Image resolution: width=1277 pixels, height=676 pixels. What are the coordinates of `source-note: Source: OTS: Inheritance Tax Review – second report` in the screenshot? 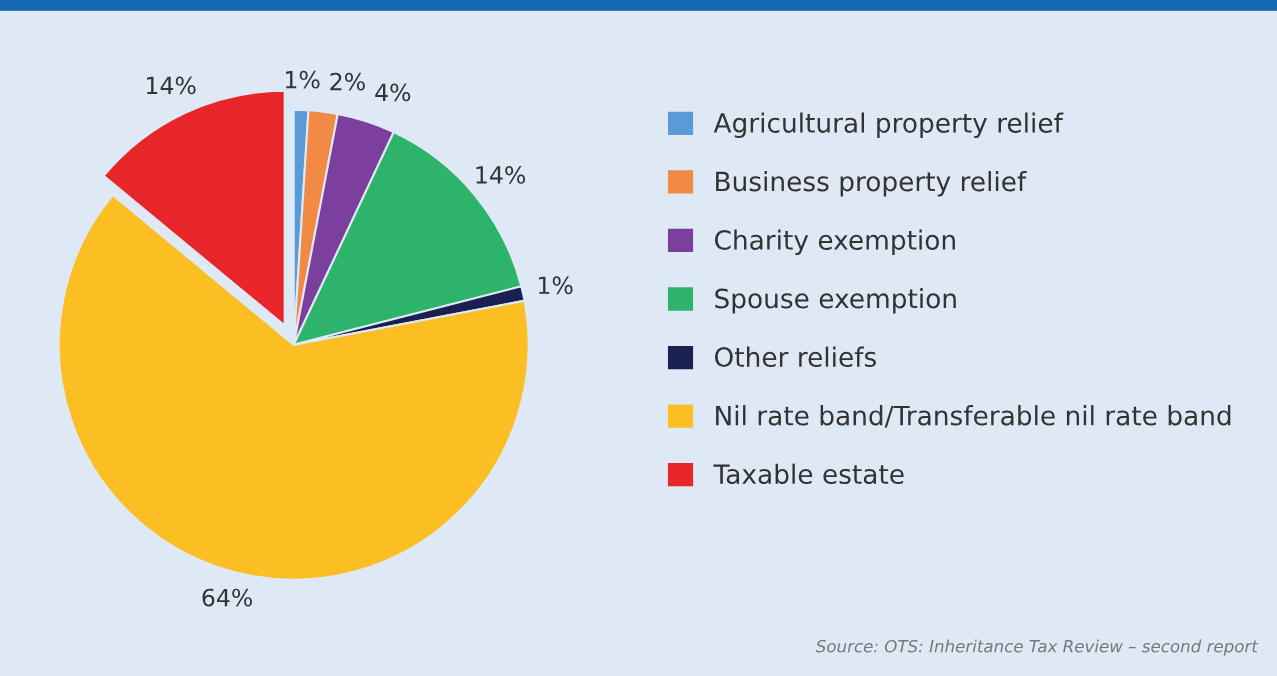 It's located at (1037, 647).